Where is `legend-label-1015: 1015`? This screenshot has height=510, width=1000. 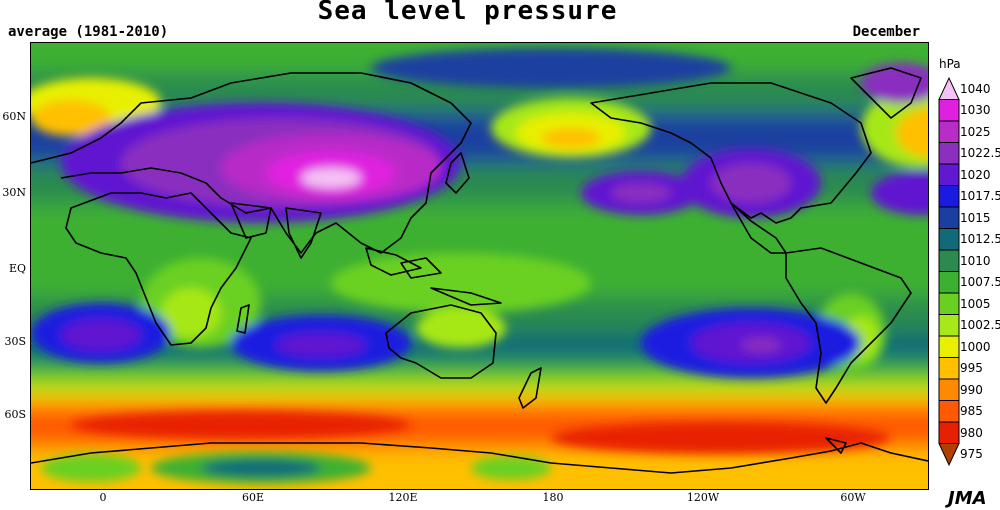
legend-label-1015: 1015 is located at coordinates (975, 217).